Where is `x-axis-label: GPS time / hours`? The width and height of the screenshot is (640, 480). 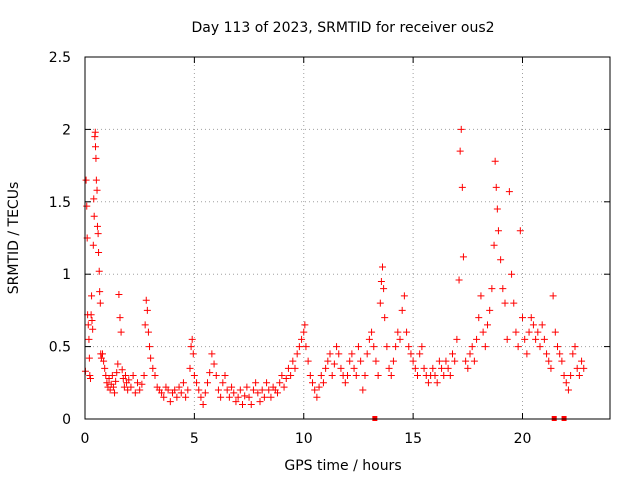 x-axis-label: GPS time / hours is located at coordinates (342, 466).